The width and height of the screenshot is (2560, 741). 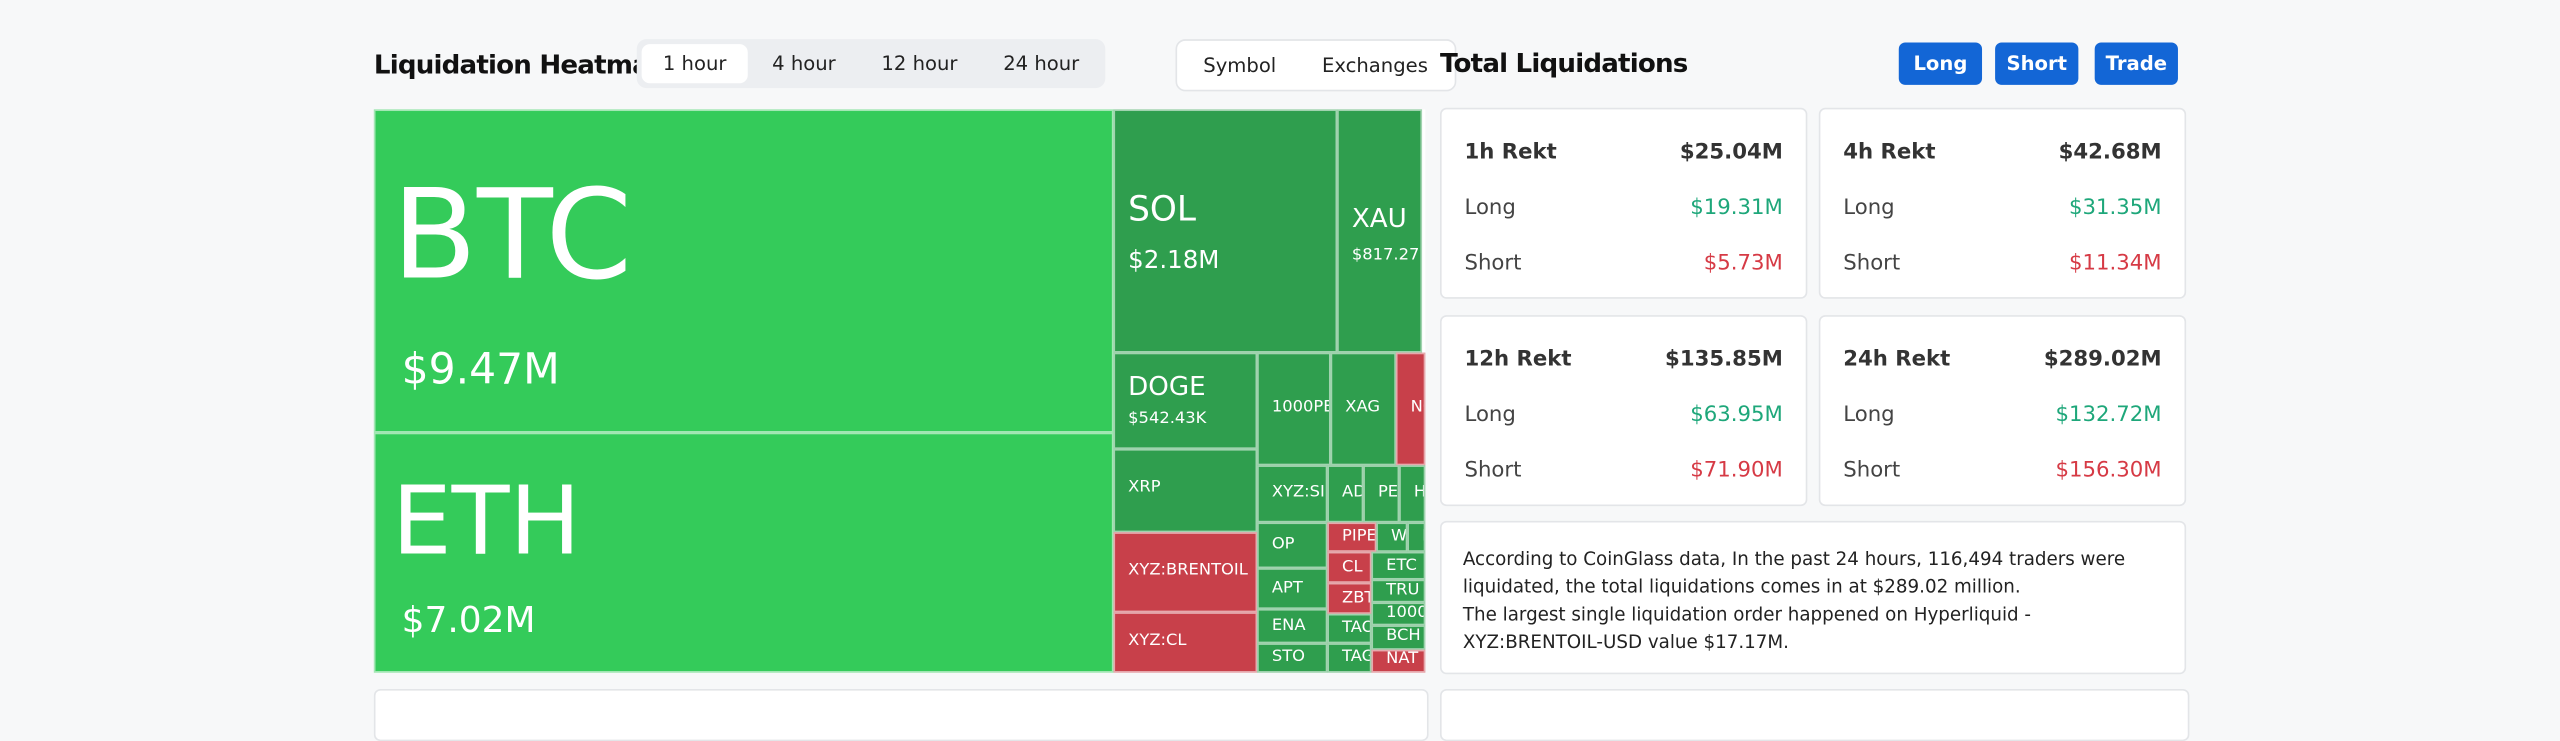 I want to click on rekt-card: 1h Rekt $25.04M Long $19.31M Short $5.73M, so click(x=1624, y=203).